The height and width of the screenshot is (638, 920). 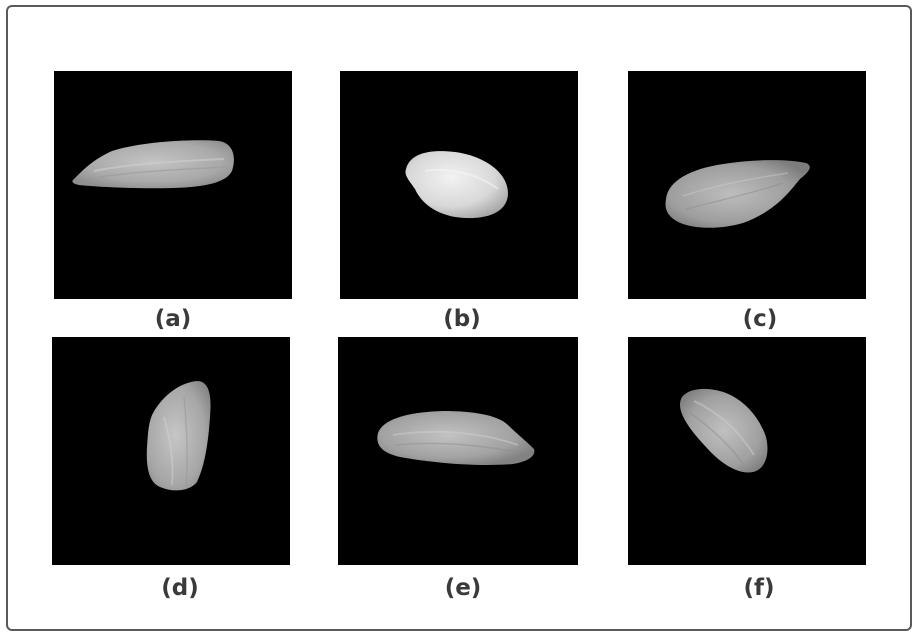 I want to click on rice-grain-image-d, so click(x=171, y=451).